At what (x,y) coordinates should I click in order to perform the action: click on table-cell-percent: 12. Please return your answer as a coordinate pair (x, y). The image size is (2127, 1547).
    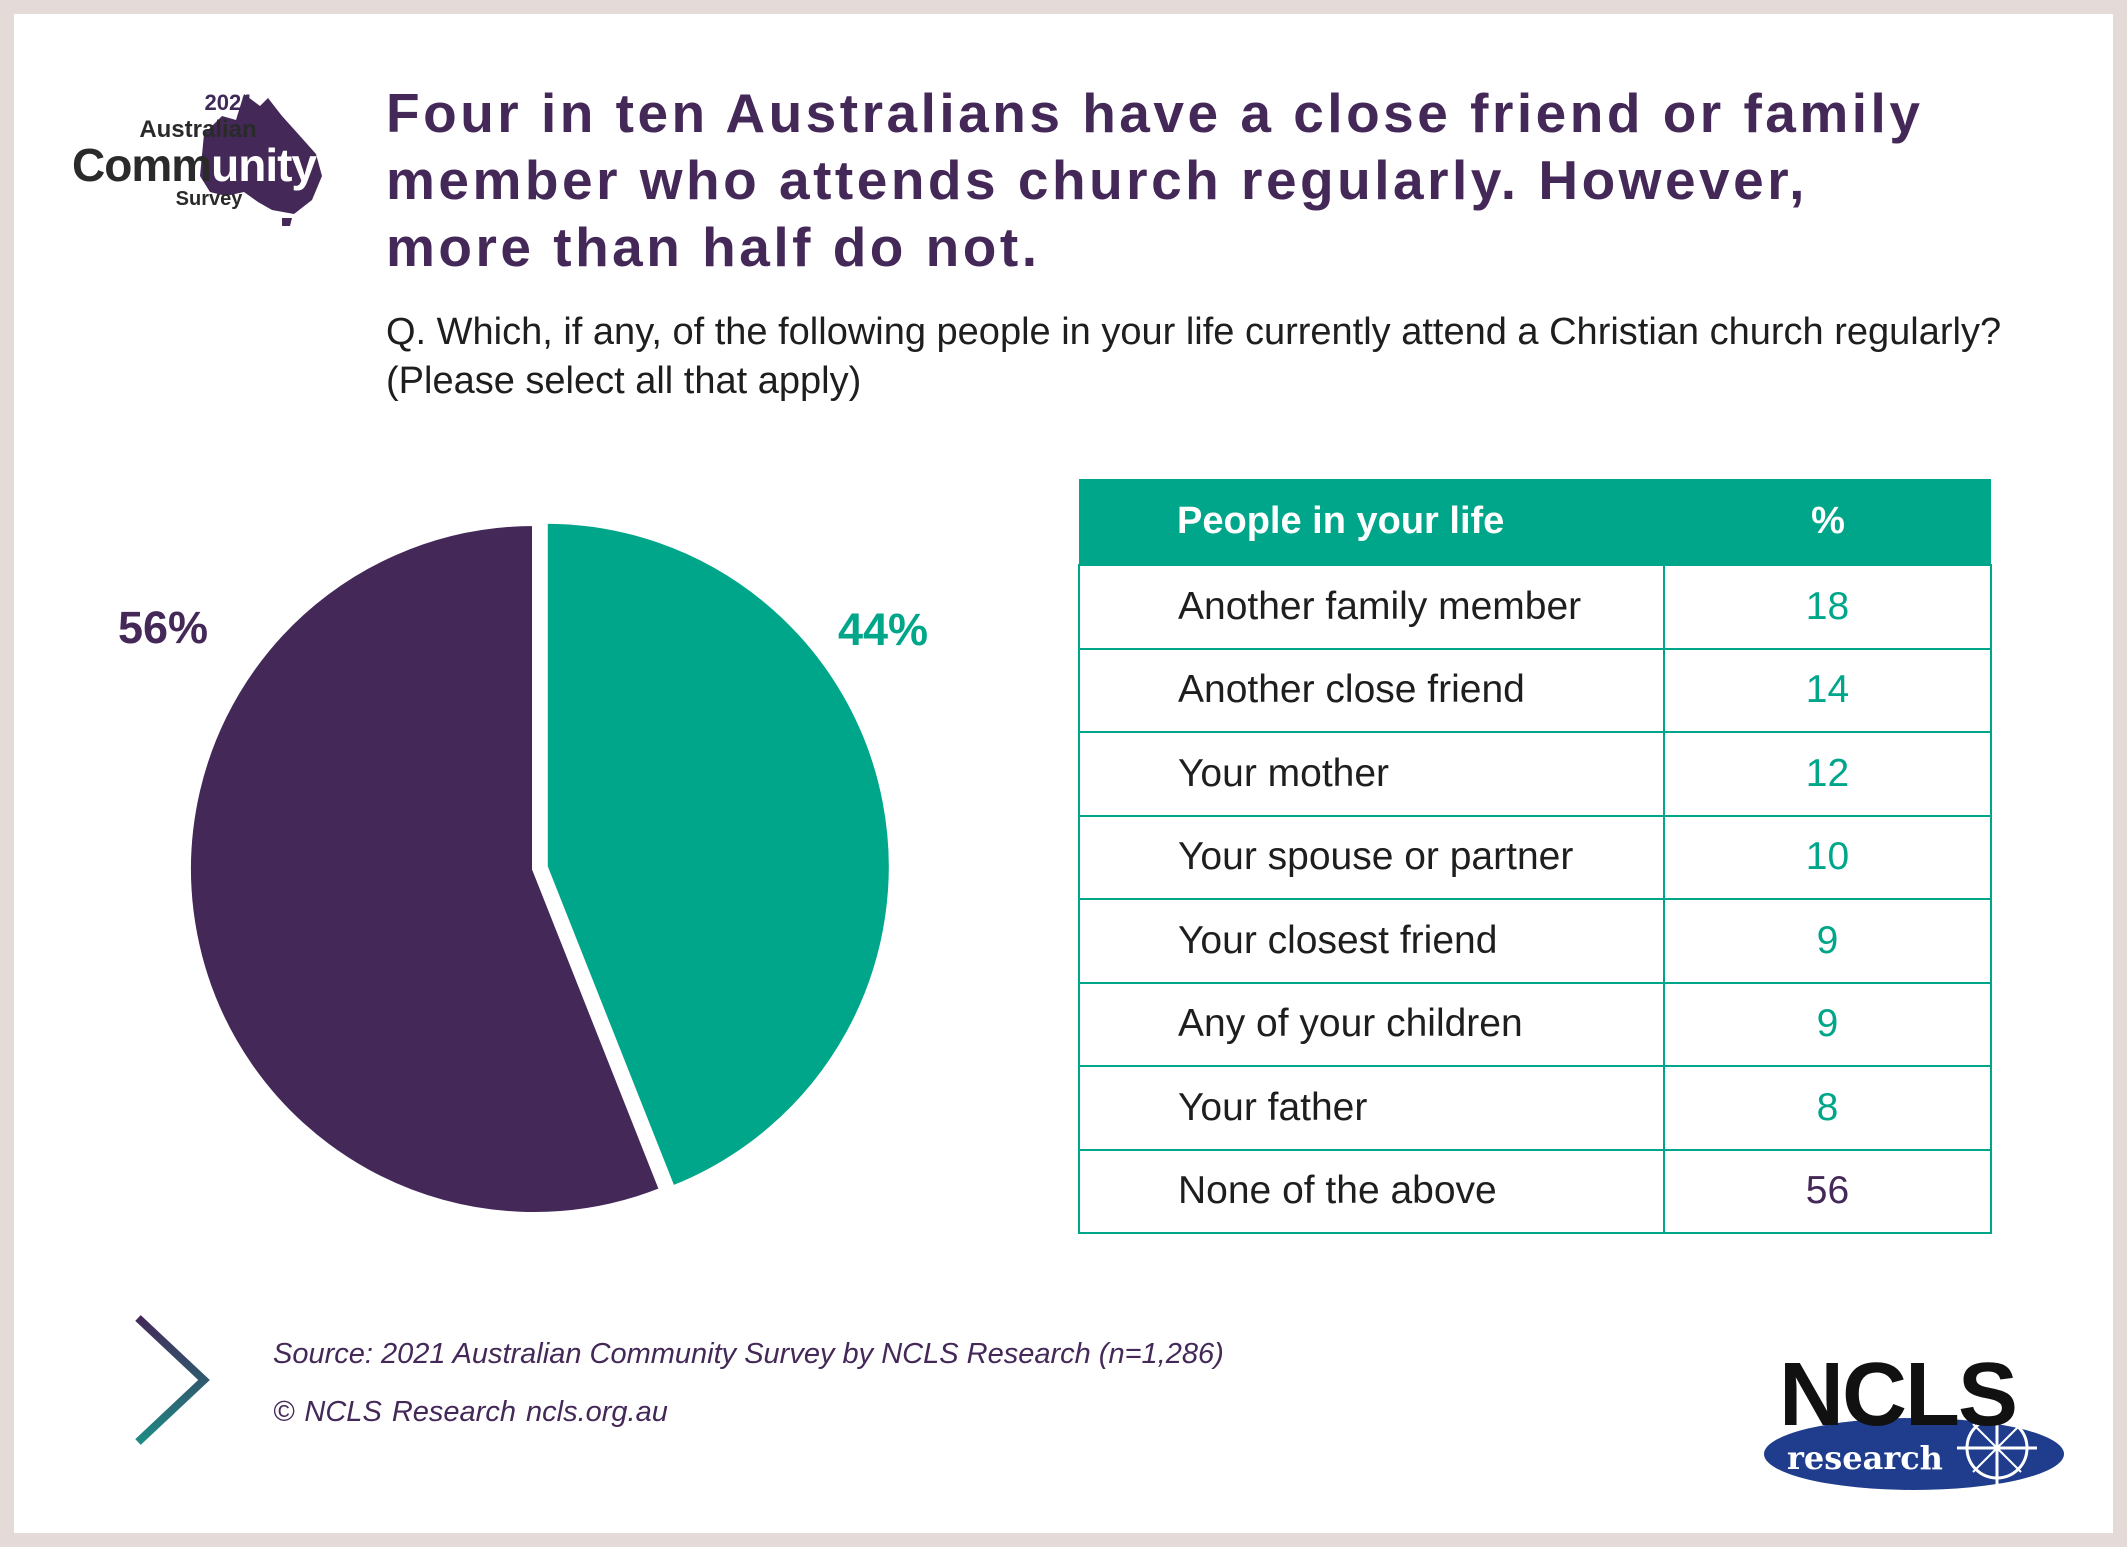
    Looking at the image, I should click on (1827, 774).